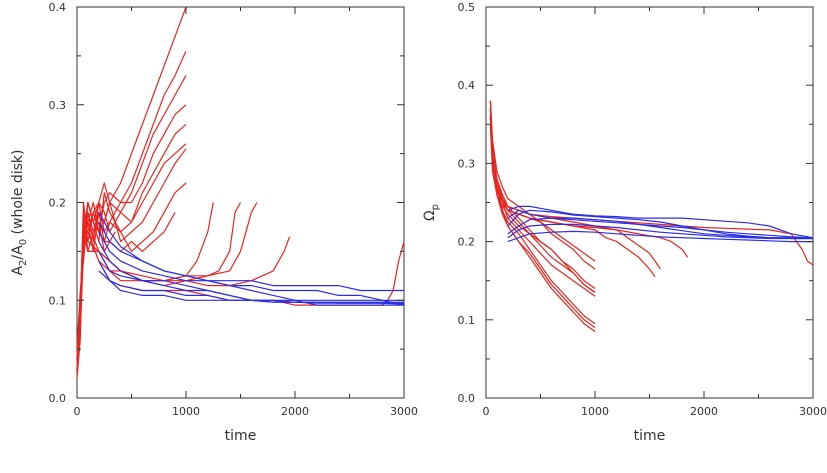 The image size is (827, 473). What do you see at coordinates (23, 263) in the screenshot?
I see `y-label-sub2: 2` at bounding box center [23, 263].